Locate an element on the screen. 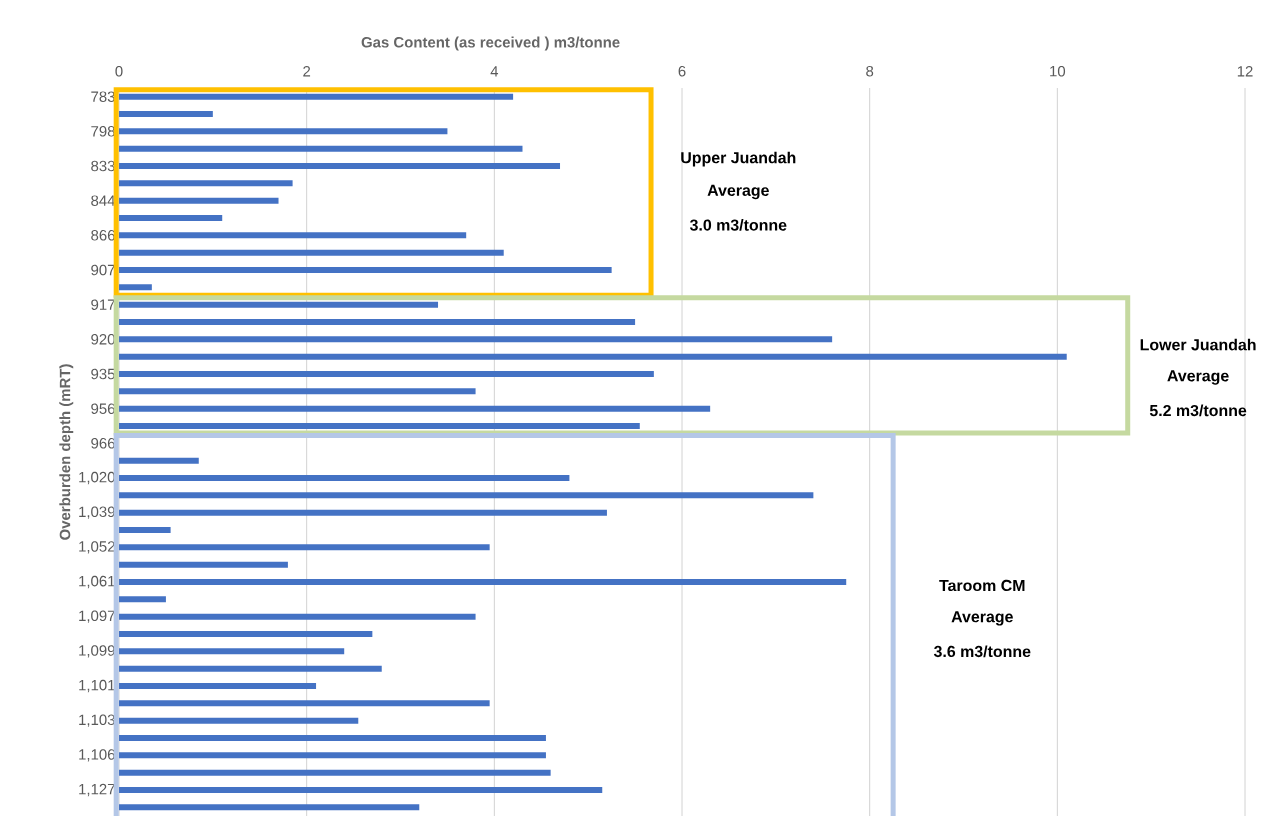 The height and width of the screenshot is (816, 1280). y-tick-label: 844 is located at coordinates (103, 200).